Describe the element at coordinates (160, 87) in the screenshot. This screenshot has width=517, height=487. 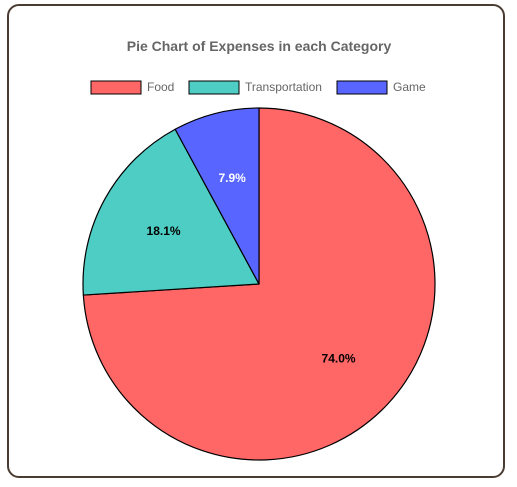
I see `legend-label-food: Food` at that location.